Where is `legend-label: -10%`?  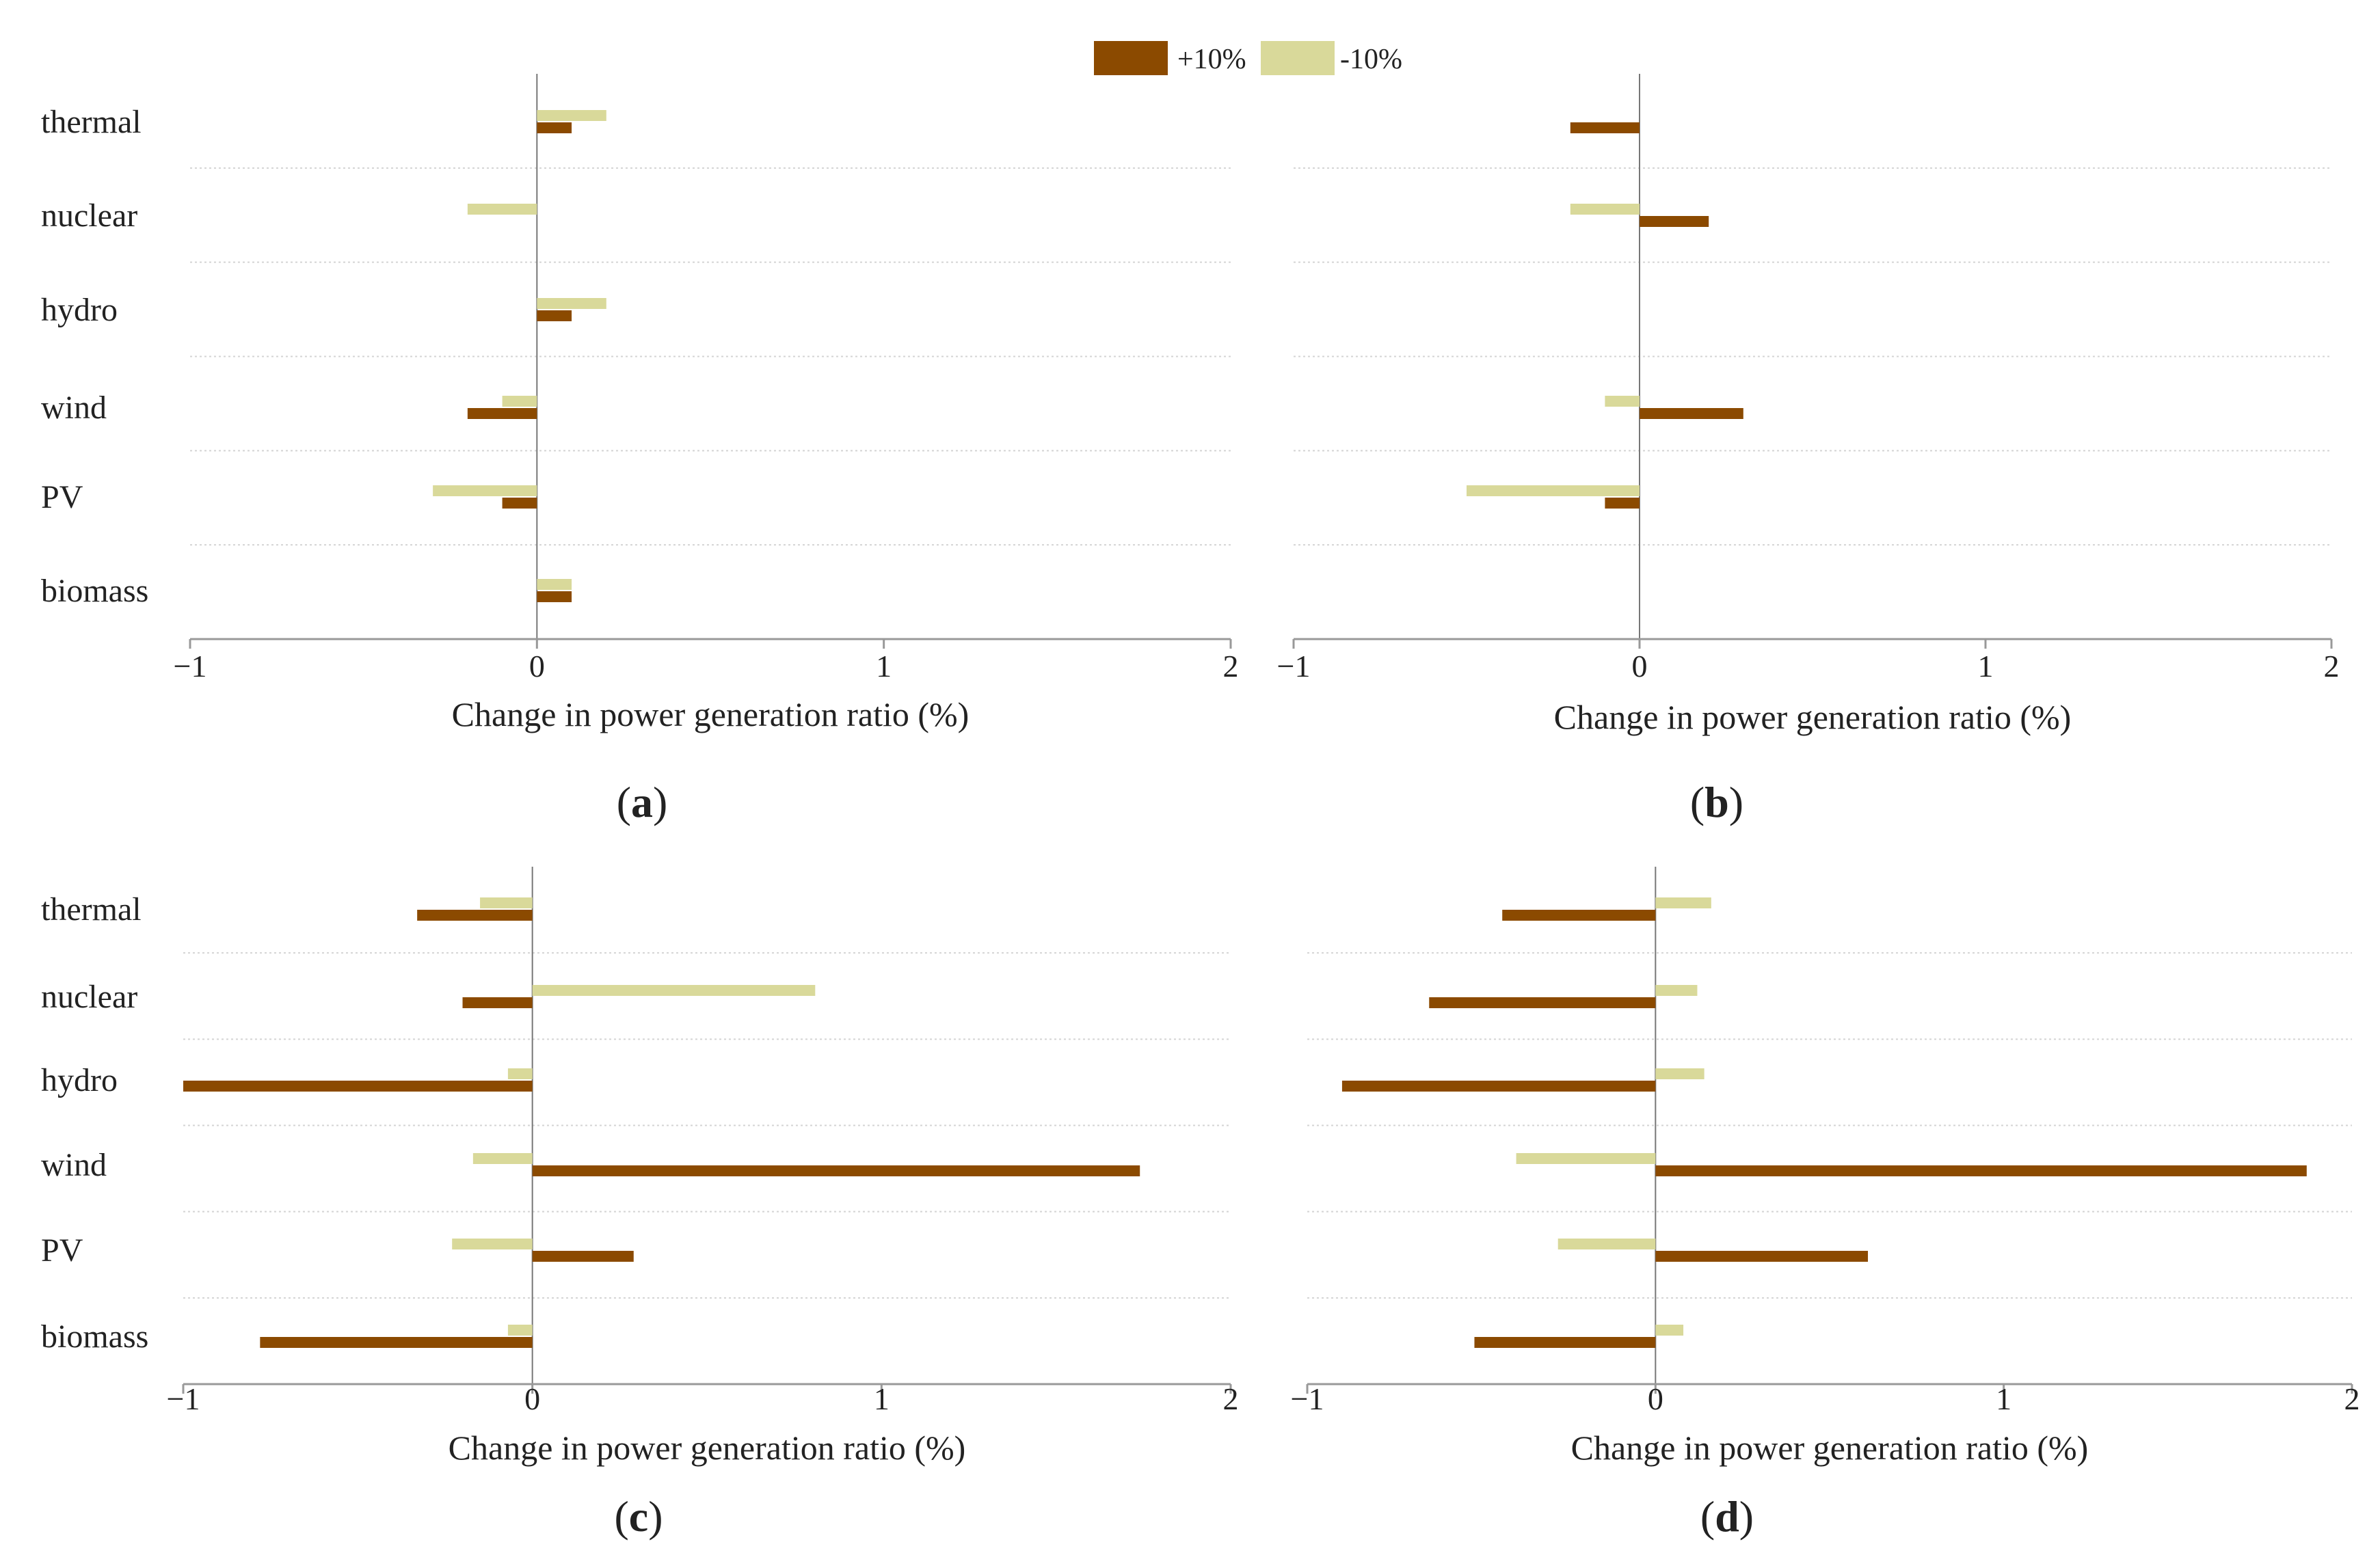
legend-label: -10% is located at coordinates (1371, 60).